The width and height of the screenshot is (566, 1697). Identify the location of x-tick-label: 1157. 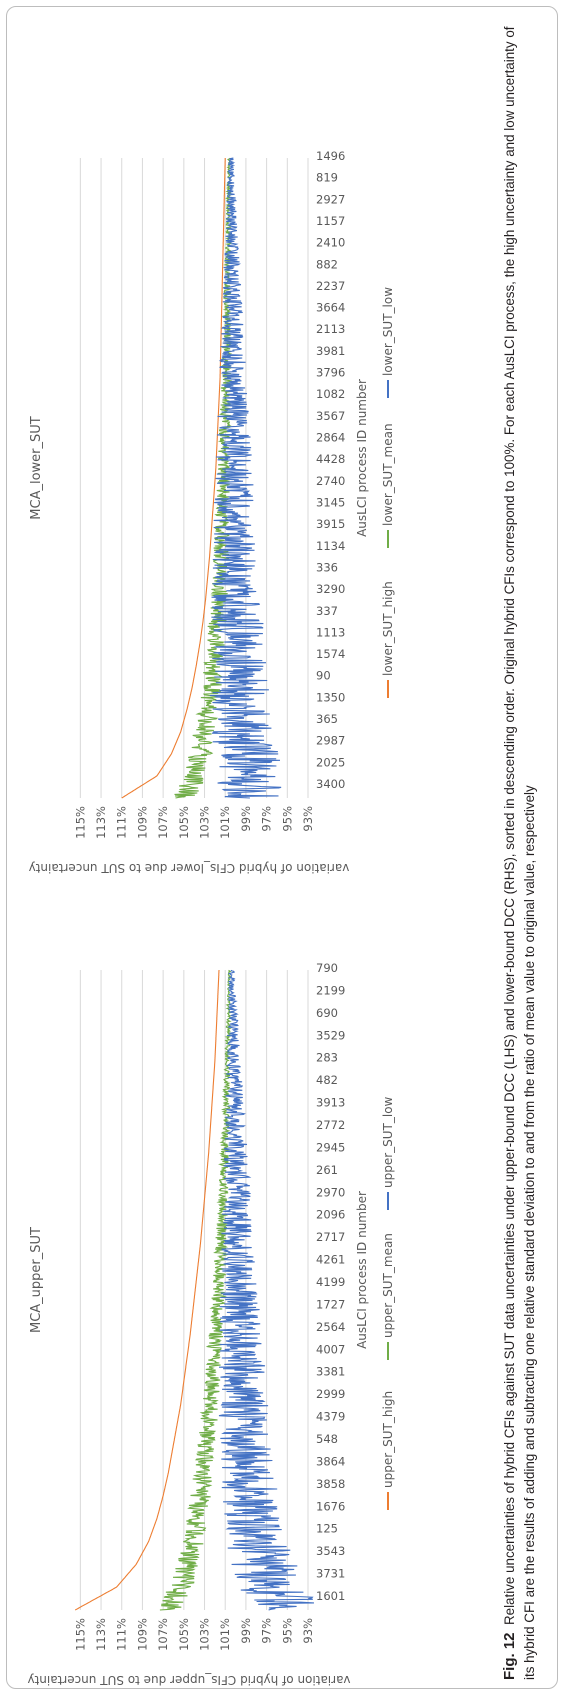
(330, 221).